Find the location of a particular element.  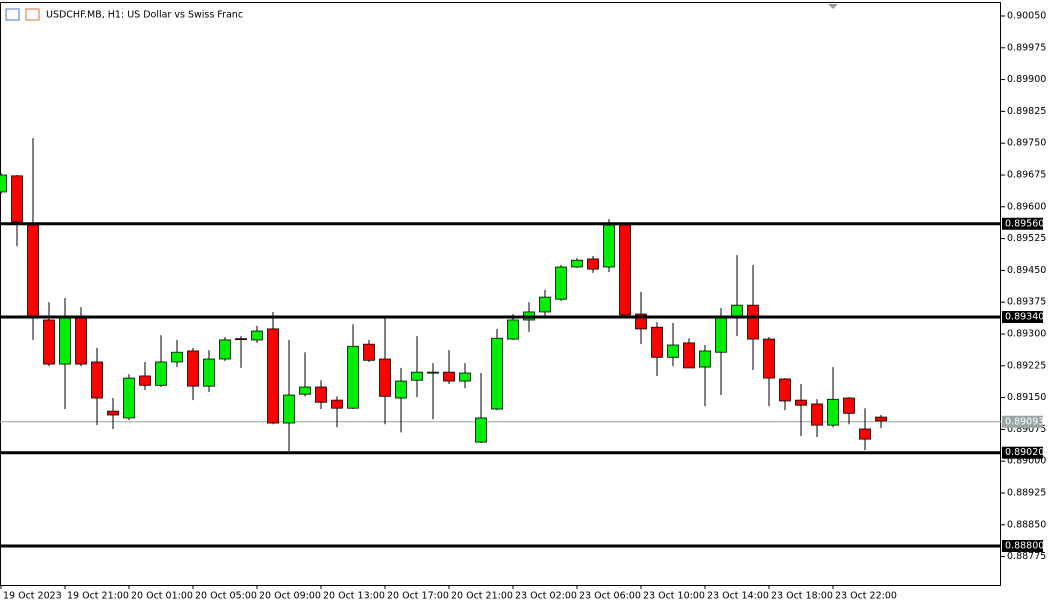

x-tick-label: 20 Oct 01:00 is located at coordinates (162, 596).